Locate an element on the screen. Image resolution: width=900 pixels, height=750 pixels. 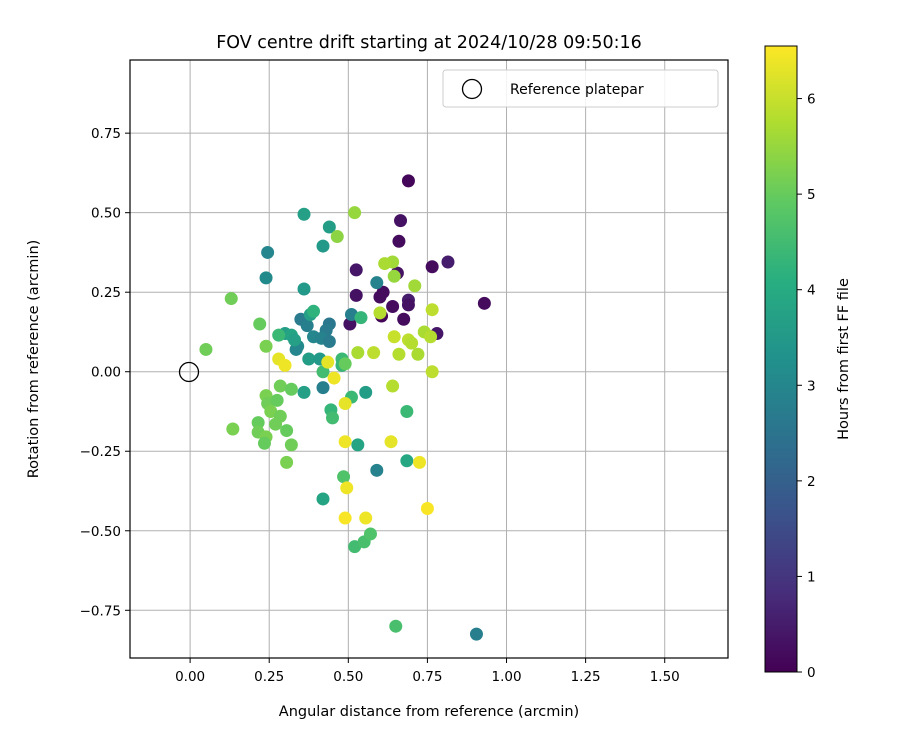
x-axis-ticks: 0.00 0.25 0.50 0.75 1.00 1.25 1.50 is located at coordinates (427, 671).